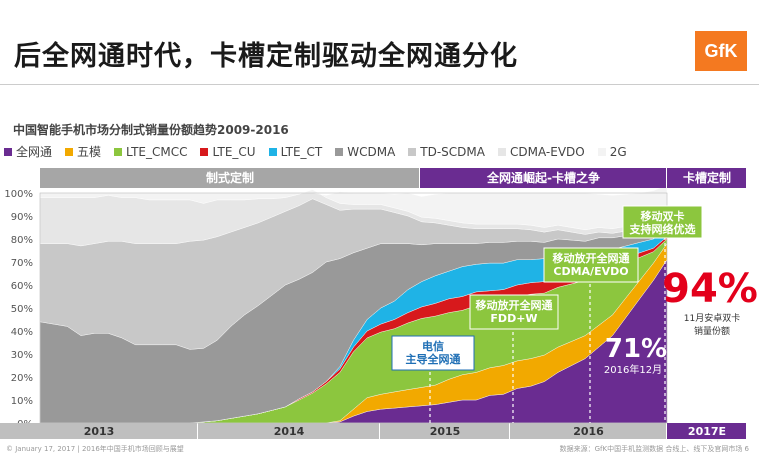 The height and width of the screenshot is (461, 759). Describe the element at coordinates (151, 130) in the screenshot. I see `chart-title: 中国智能手机市场分制式销量份额趋势2009-2016` at that location.